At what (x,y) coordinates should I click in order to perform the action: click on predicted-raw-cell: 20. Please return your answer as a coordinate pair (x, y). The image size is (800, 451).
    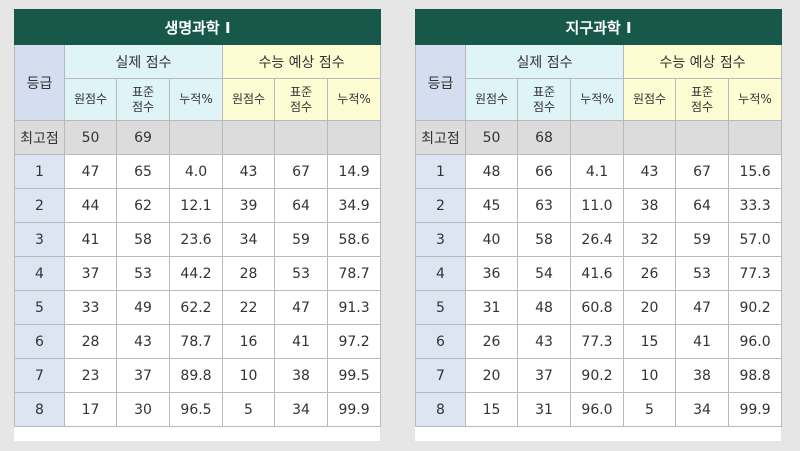
    Looking at the image, I should click on (649, 307).